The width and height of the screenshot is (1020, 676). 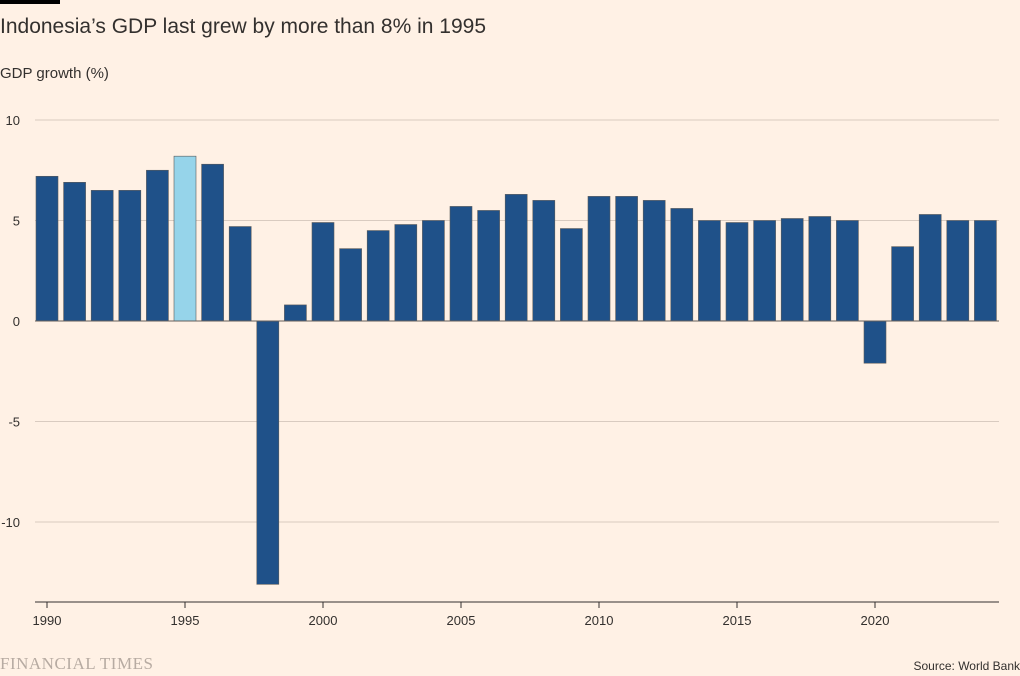 What do you see at coordinates (323, 272) in the screenshot?
I see `bar-2000` at bounding box center [323, 272].